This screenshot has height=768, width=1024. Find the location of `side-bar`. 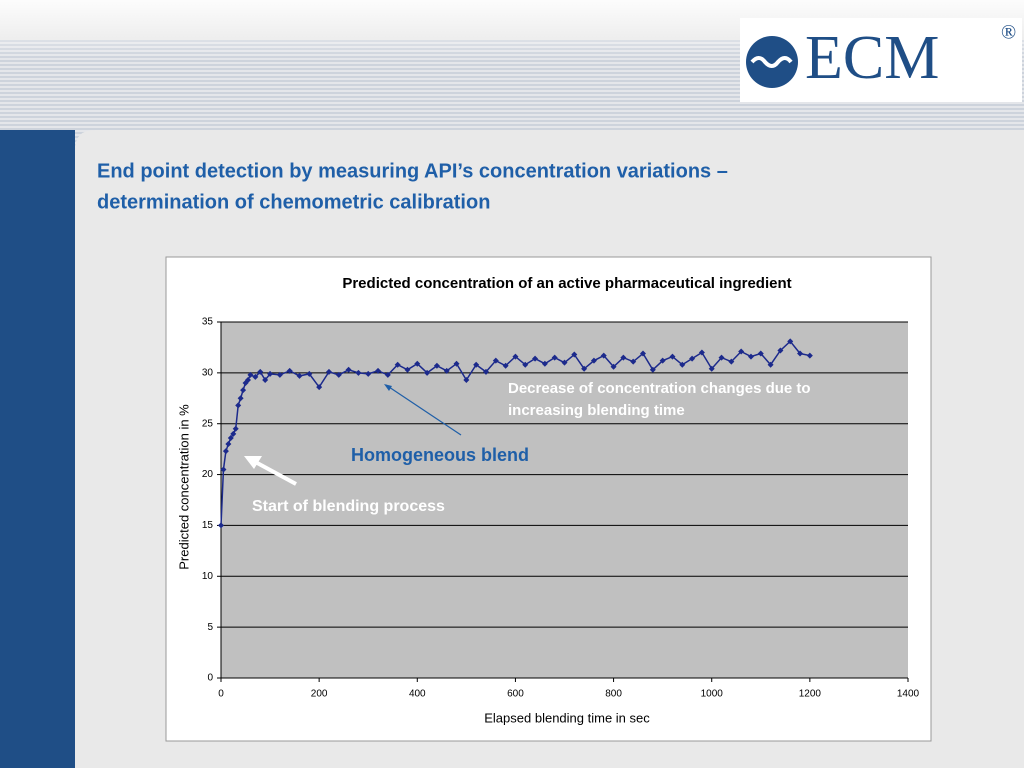

side-bar is located at coordinates (37, 449).